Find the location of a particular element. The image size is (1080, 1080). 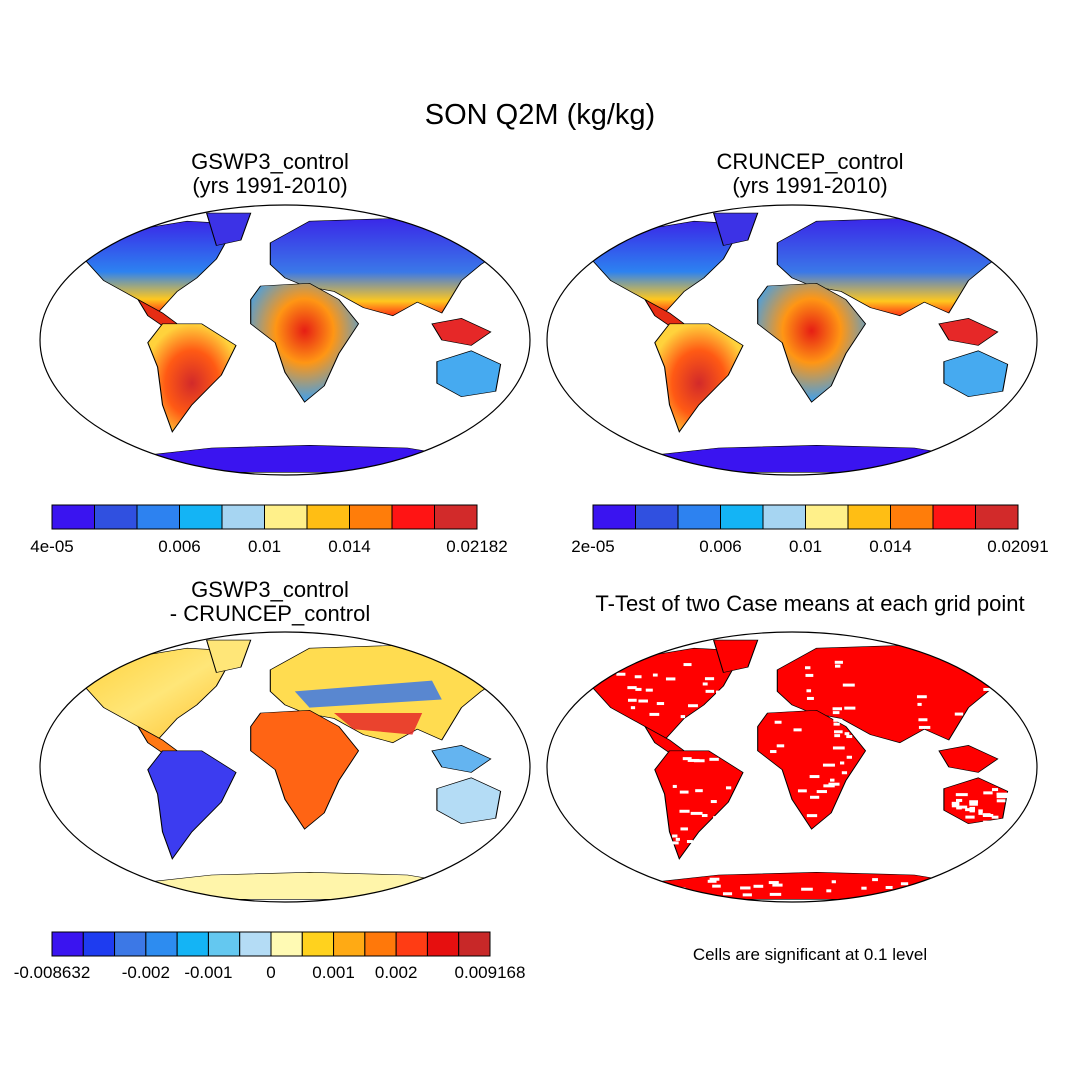

colorbar-tick-label: -0.008632 is located at coordinates (52, 972).